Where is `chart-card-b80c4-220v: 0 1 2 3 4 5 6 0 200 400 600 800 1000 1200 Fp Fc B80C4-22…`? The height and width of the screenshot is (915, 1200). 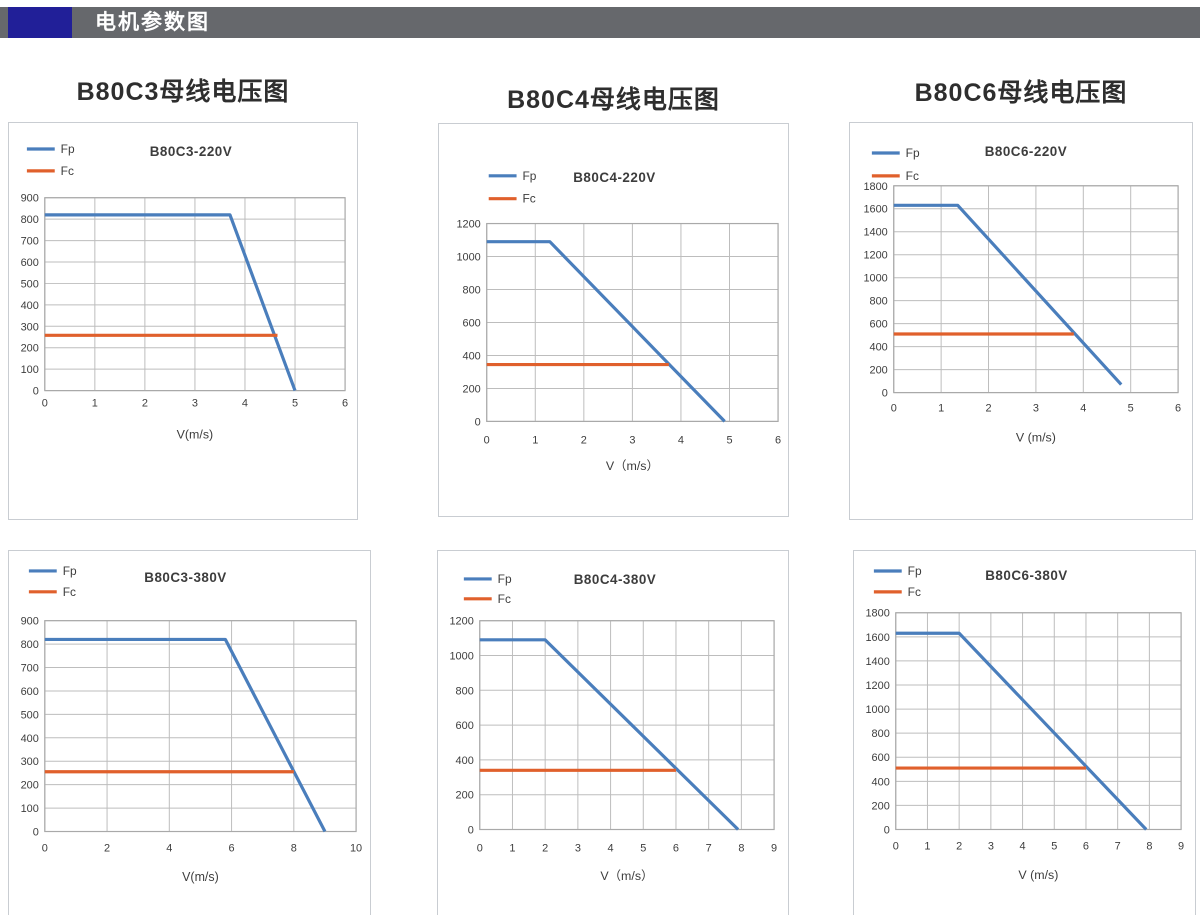
chart-card-b80c4-220v: 0 1 2 3 4 5 6 0 200 400 600 800 1000 1200 Fp Fc B80C4-22… is located at coordinates (613, 320).